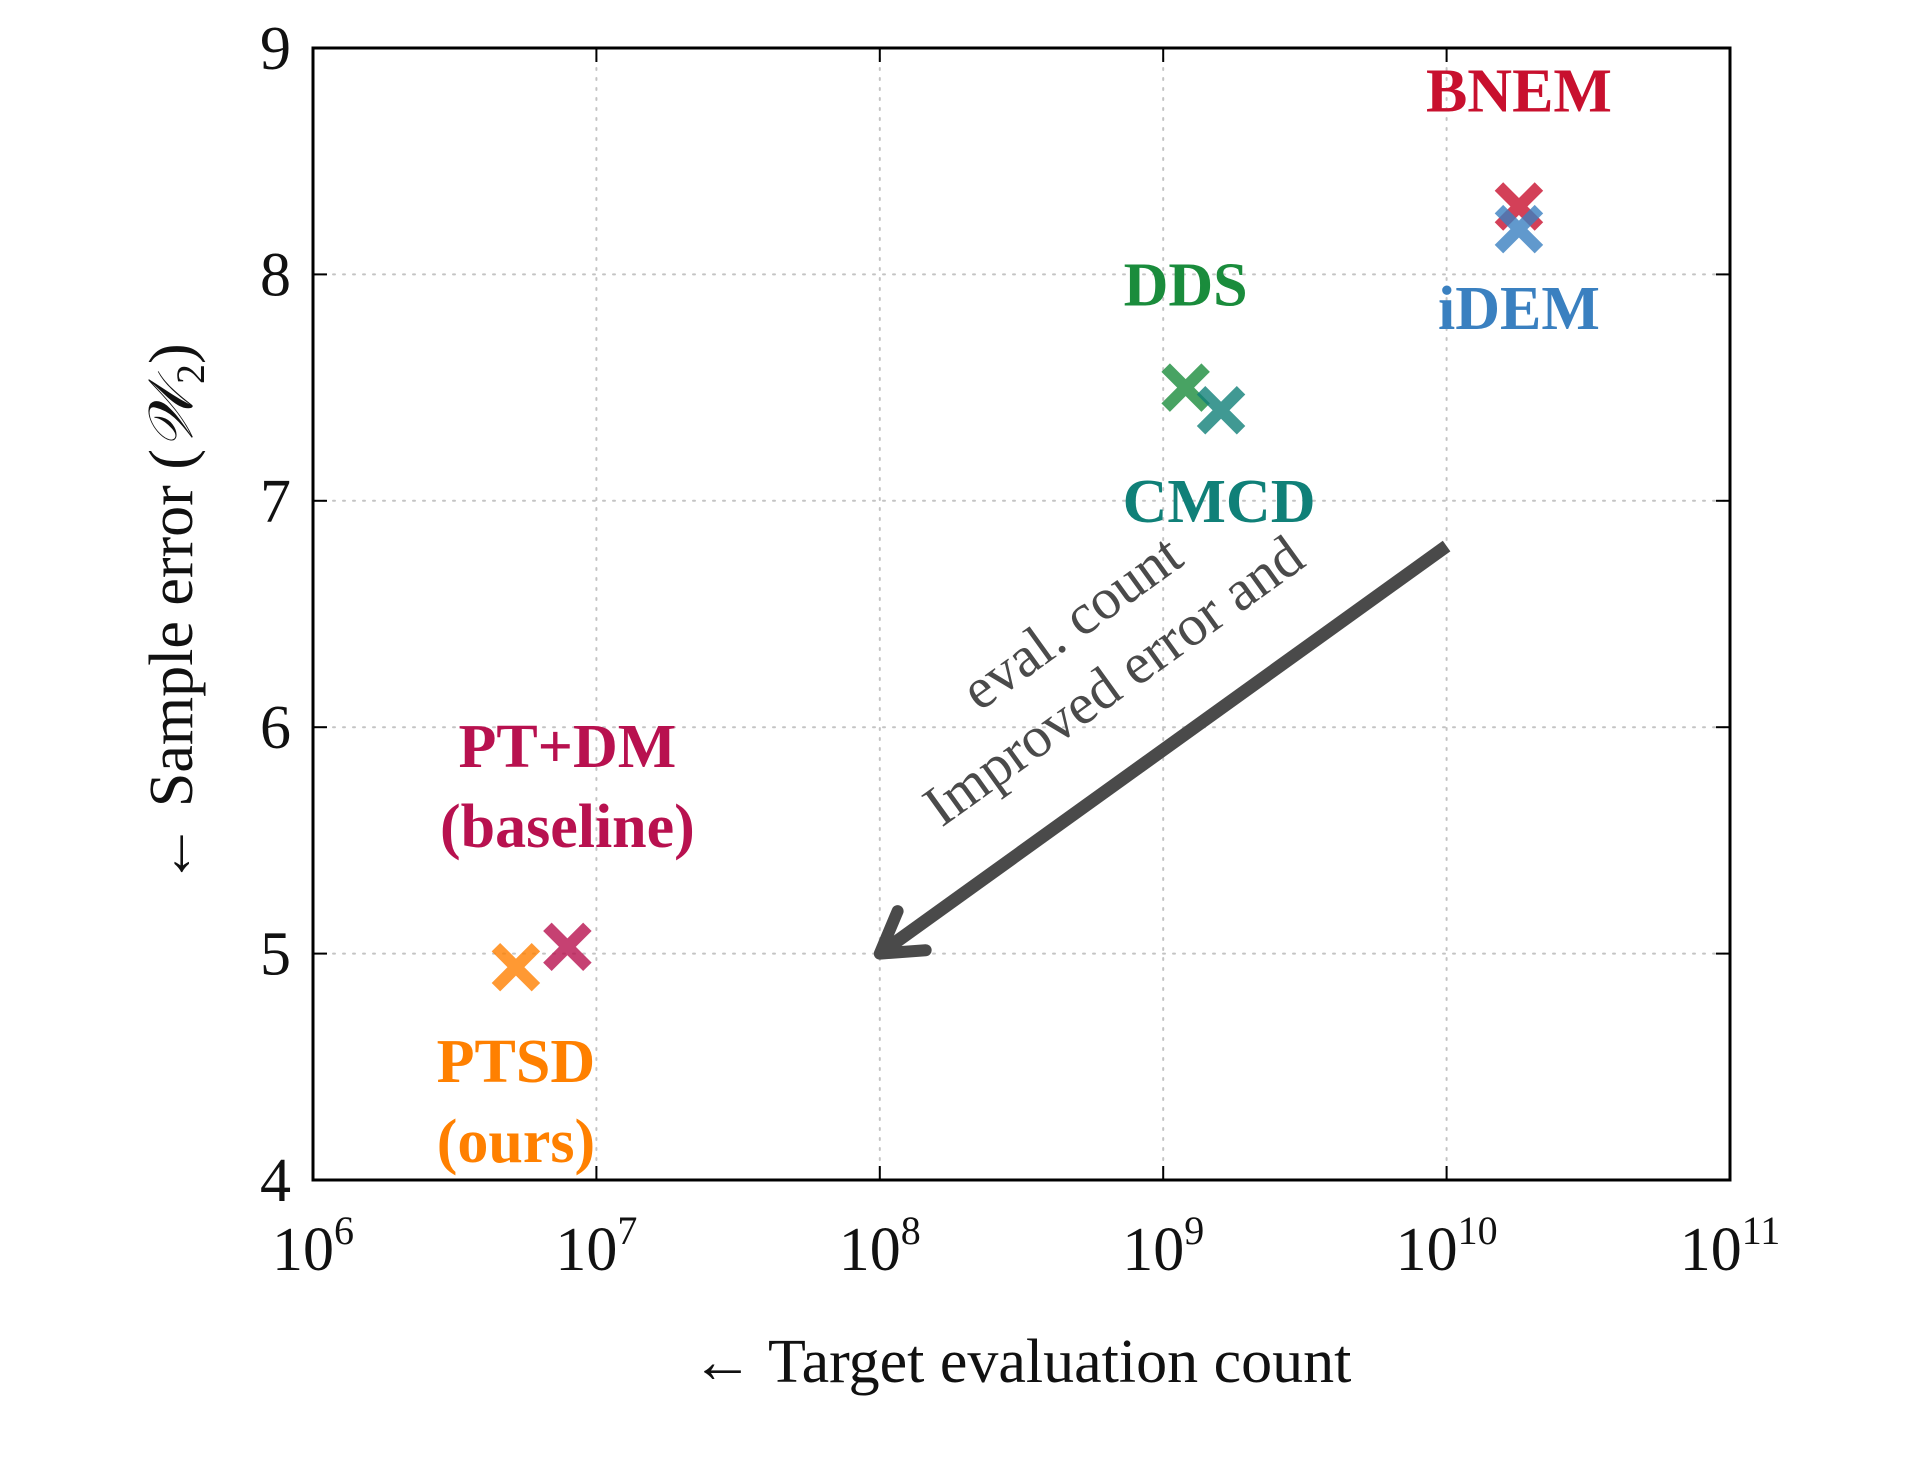 This screenshot has width=1920, height=1476. I want to click on x-tick-label: 10¹⁰, so click(1447, 1246).